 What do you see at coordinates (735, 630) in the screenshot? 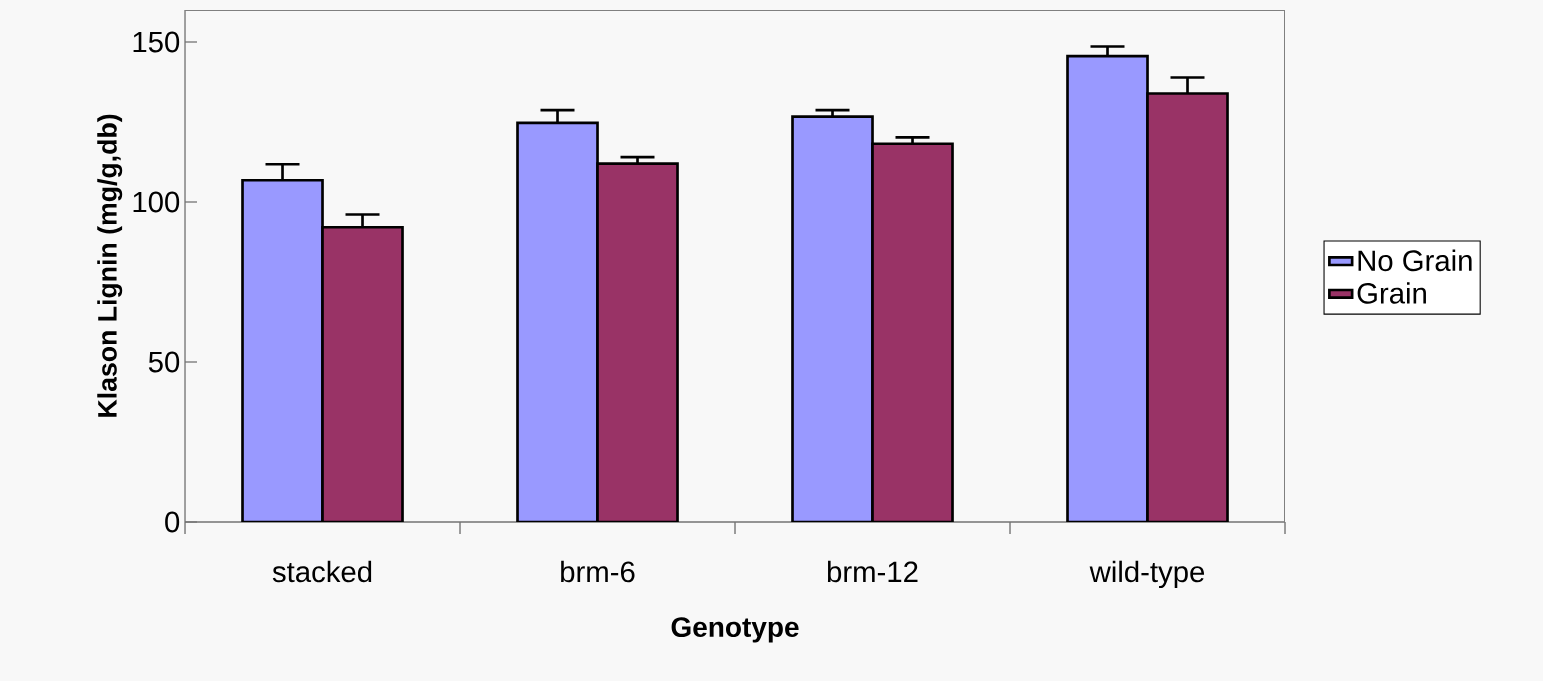
I see `x-axis-title: Genotype` at bounding box center [735, 630].